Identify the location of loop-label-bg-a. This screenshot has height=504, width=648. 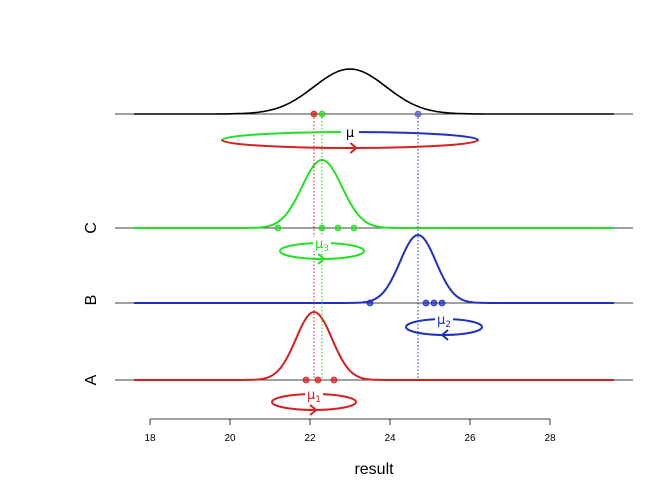
(314, 395).